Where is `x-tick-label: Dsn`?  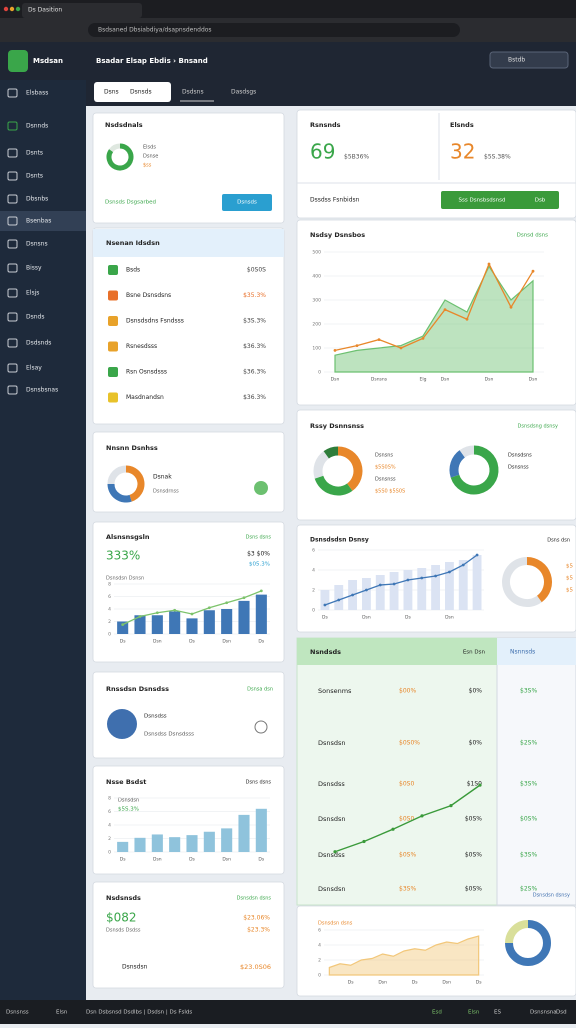
x-tick-label: Dsn is located at coordinates (533, 380).